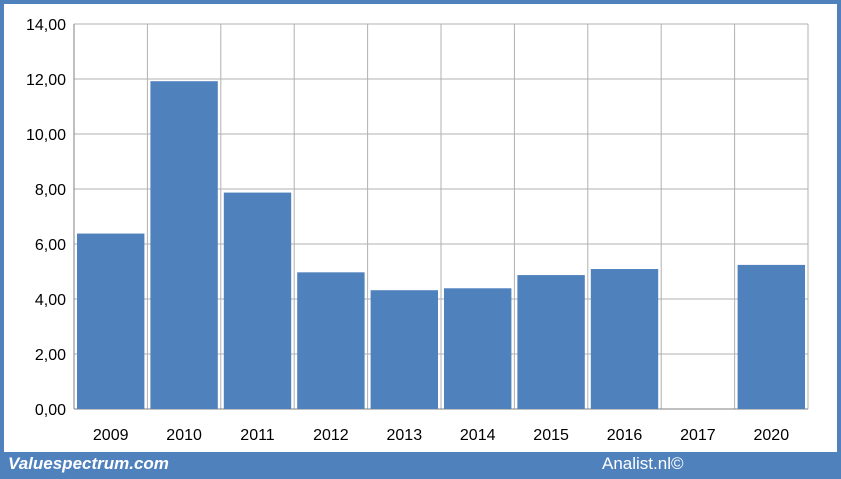  I want to click on x-tick-label: 2020, so click(772, 435).